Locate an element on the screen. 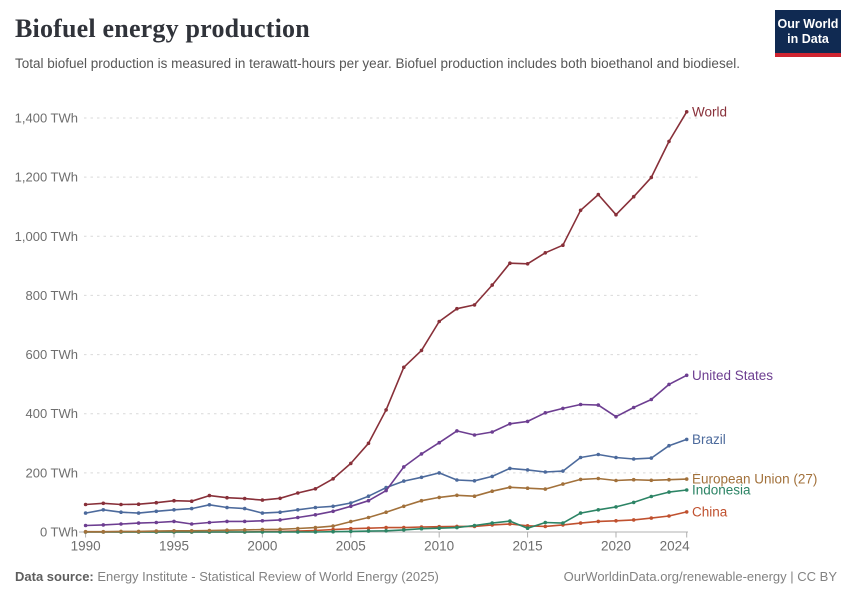 The image size is (850, 600). point-world-2001 is located at coordinates (280, 498).